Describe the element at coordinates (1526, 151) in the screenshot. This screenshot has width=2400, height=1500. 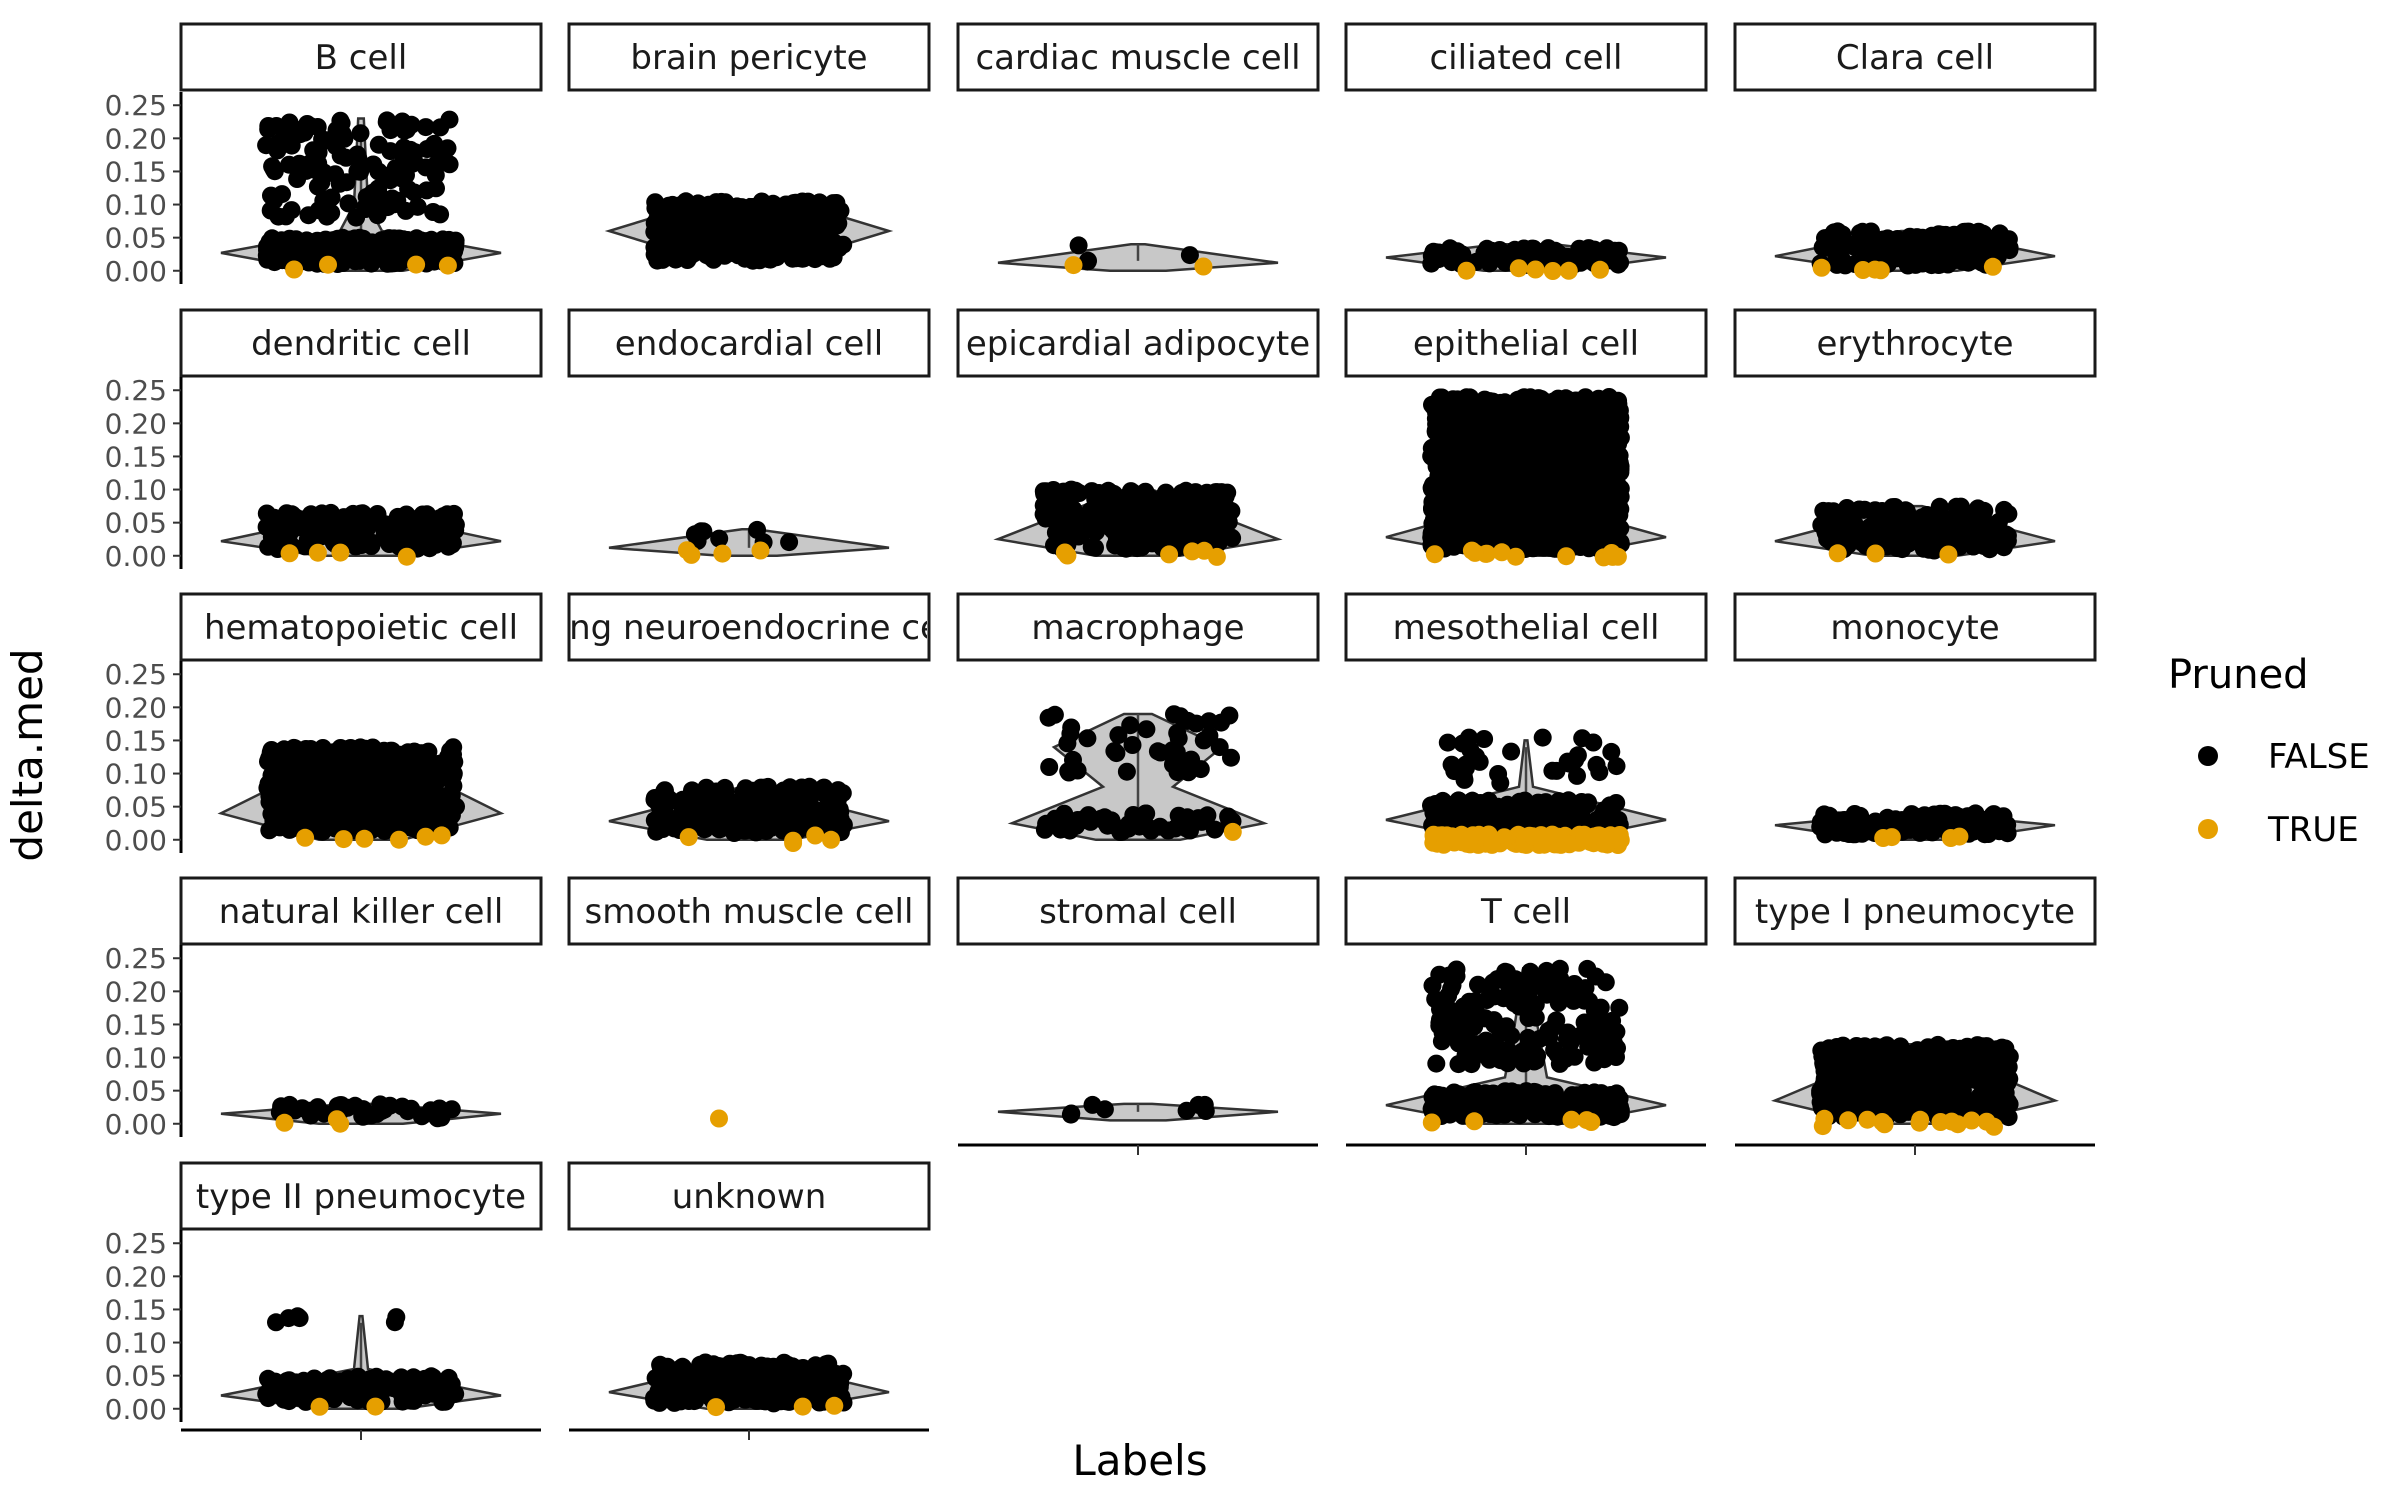
I see `facet-panel: ciliated cell` at that location.